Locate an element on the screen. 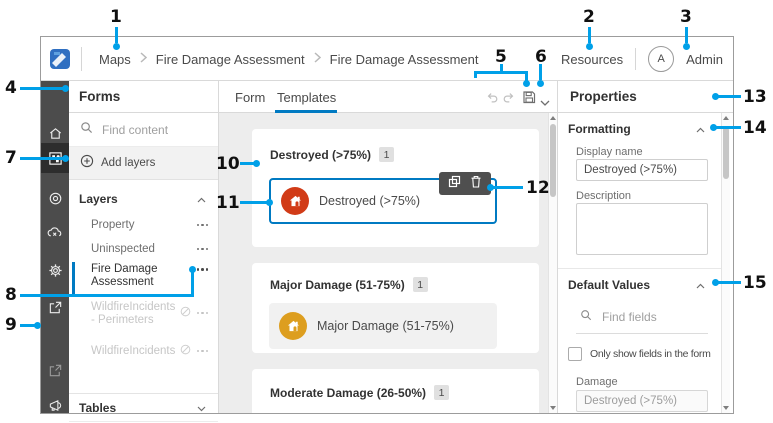 This screenshot has width=773, height=423. save-icon is located at coordinates (529, 99).